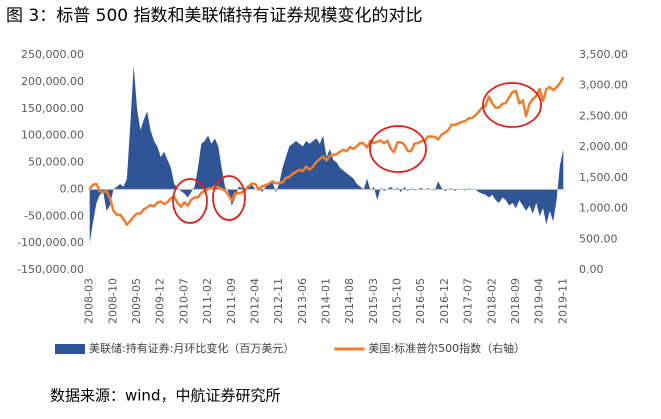 This screenshot has width=661, height=419. I want to click on y2-tick-label: 0.00, so click(591, 269).